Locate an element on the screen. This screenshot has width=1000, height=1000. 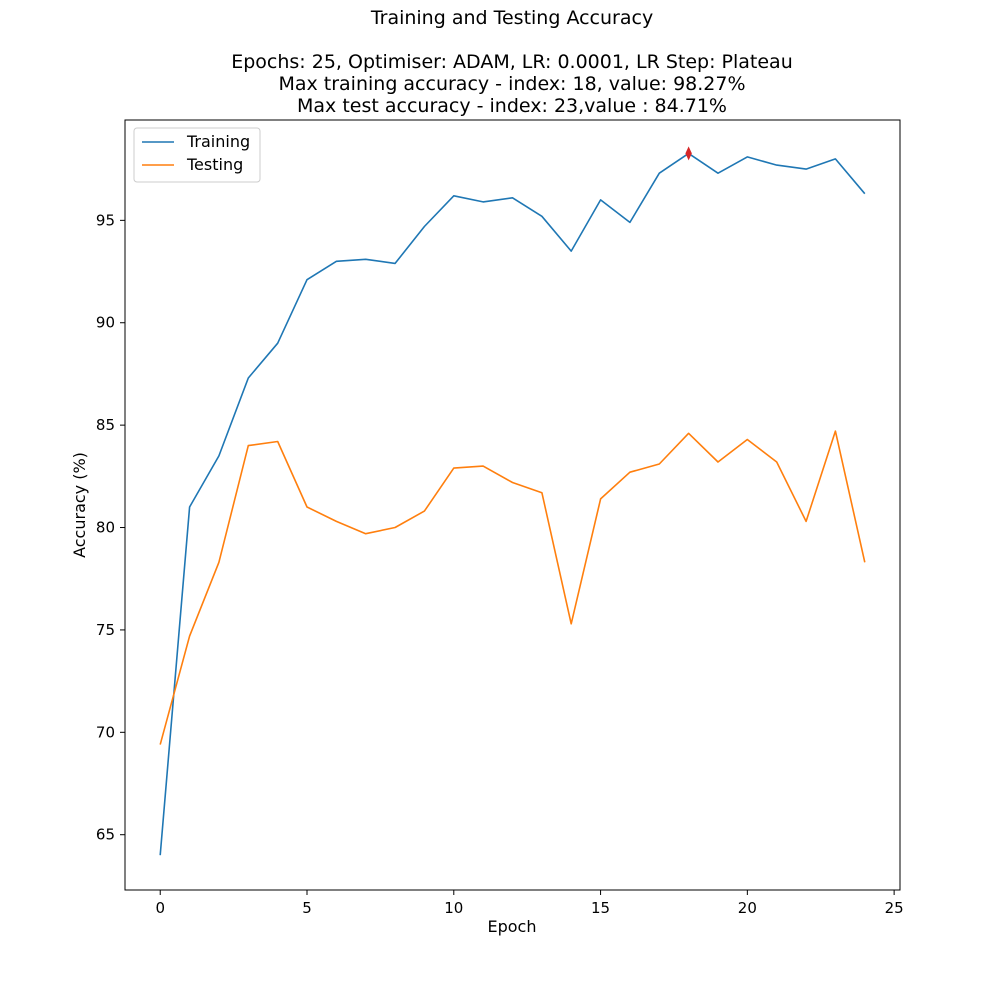
y-tick-label: 80 is located at coordinates (105, 528).